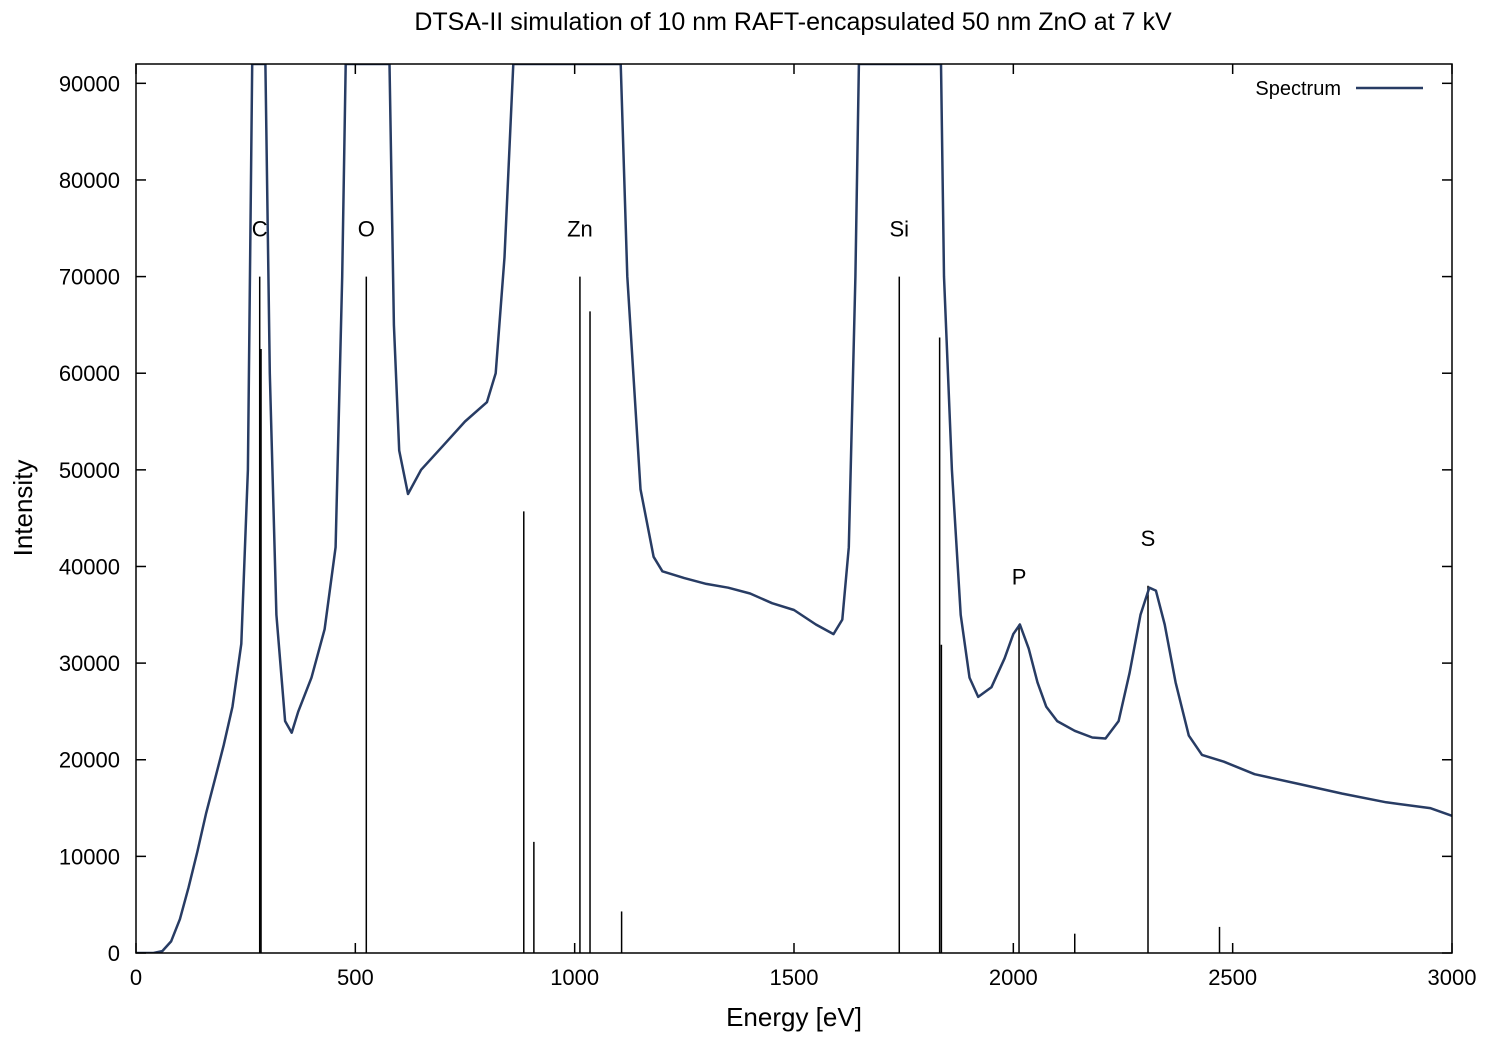 Image resolution: width=1490 pixels, height=1042 pixels. Describe the element at coordinates (89, 760) in the screenshot. I see `y-tick-label: 20000` at that location.